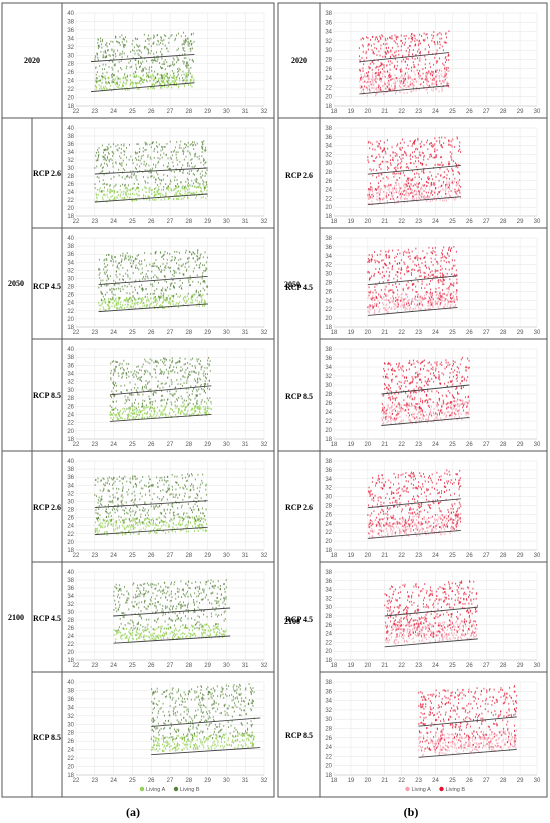 The width and height of the screenshot is (550, 823). I want to click on y-tick-label: 36, so click(70, 589).